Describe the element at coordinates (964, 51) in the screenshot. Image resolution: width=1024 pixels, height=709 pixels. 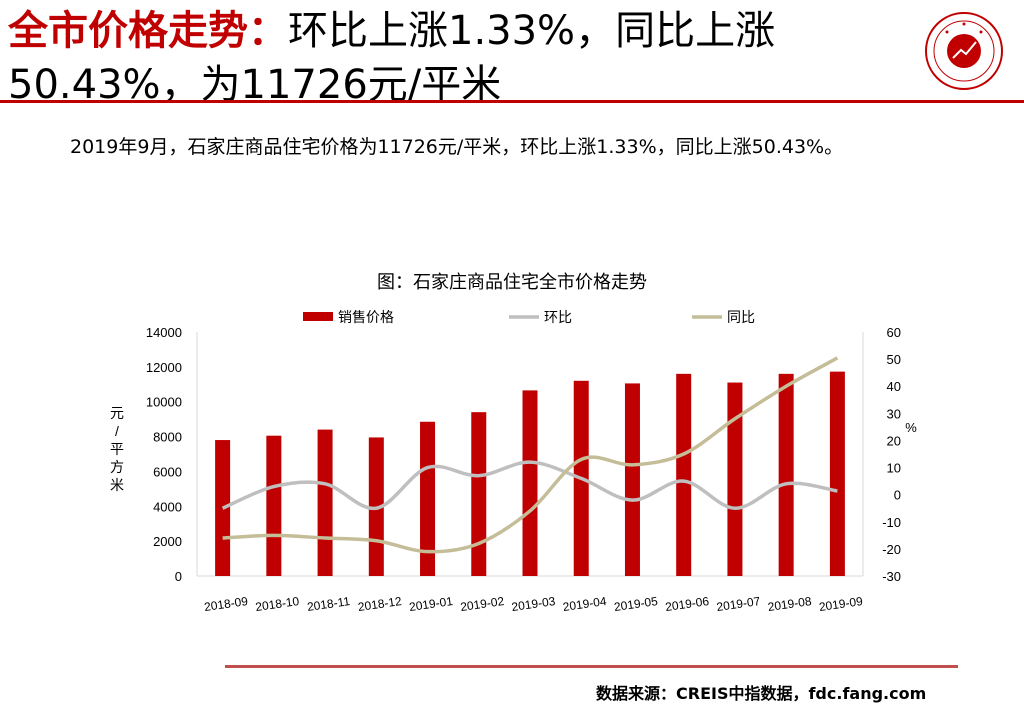
I see `china-index-academy-logo` at that location.